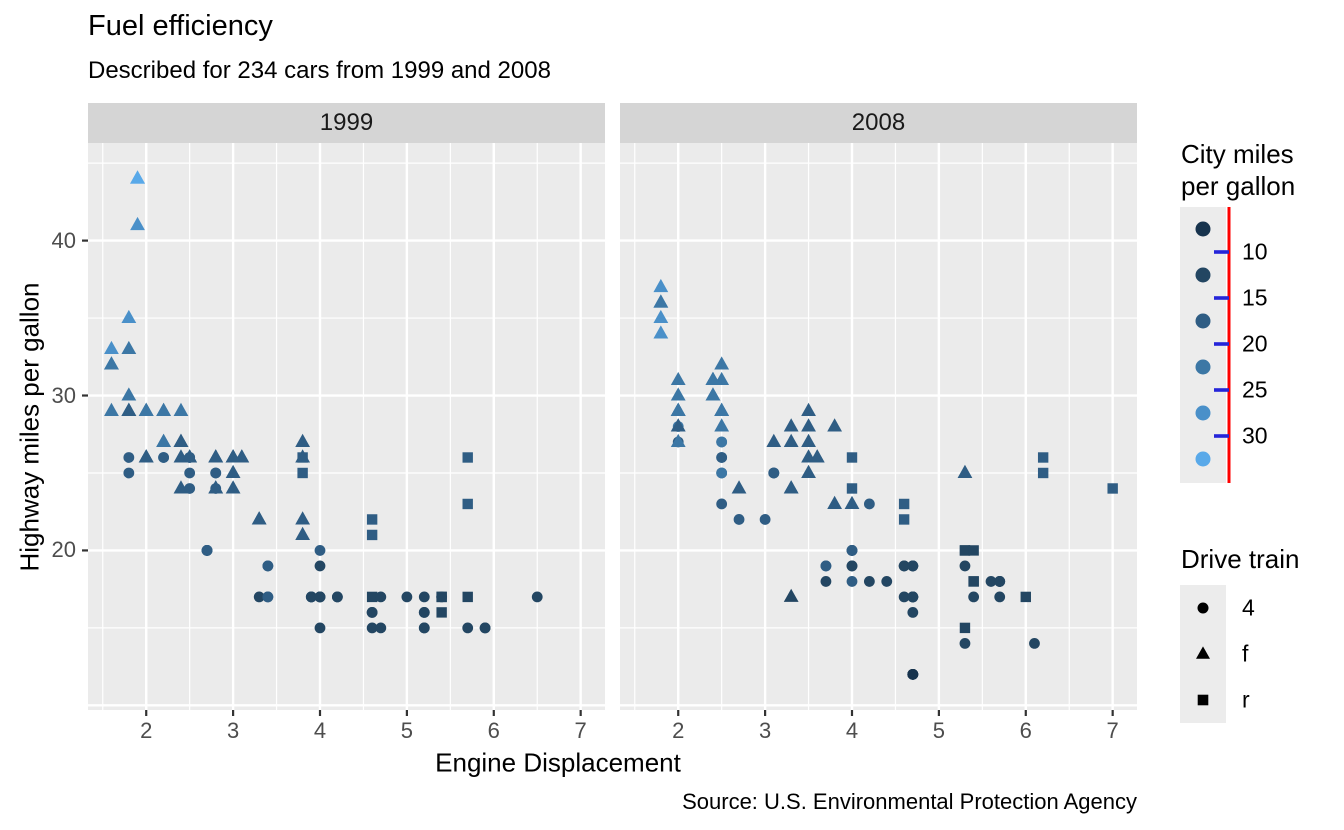 This screenshot has height=830, width=1344. What do you see at coordinates (1255, 435) in the screenshot?
I see `color-legend-label: 30` at bounding box center [1255, 435].